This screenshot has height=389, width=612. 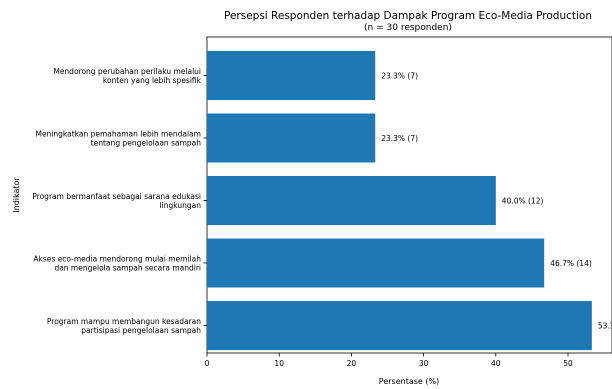 I want to click on category-label: konten yang lebih spesifik, so click(x=152, y=80).